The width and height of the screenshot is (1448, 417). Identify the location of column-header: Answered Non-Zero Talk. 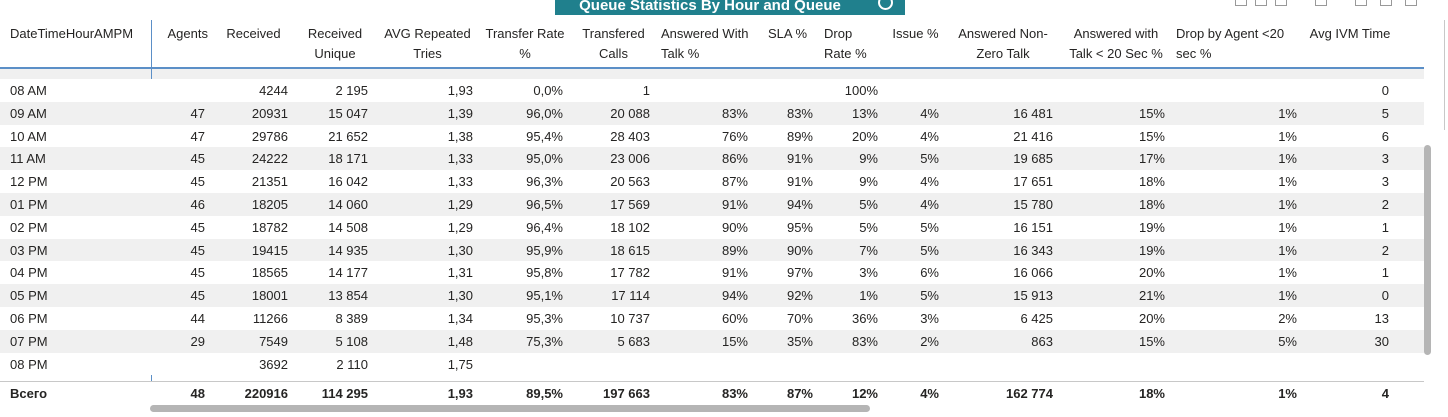
(1003, 43).